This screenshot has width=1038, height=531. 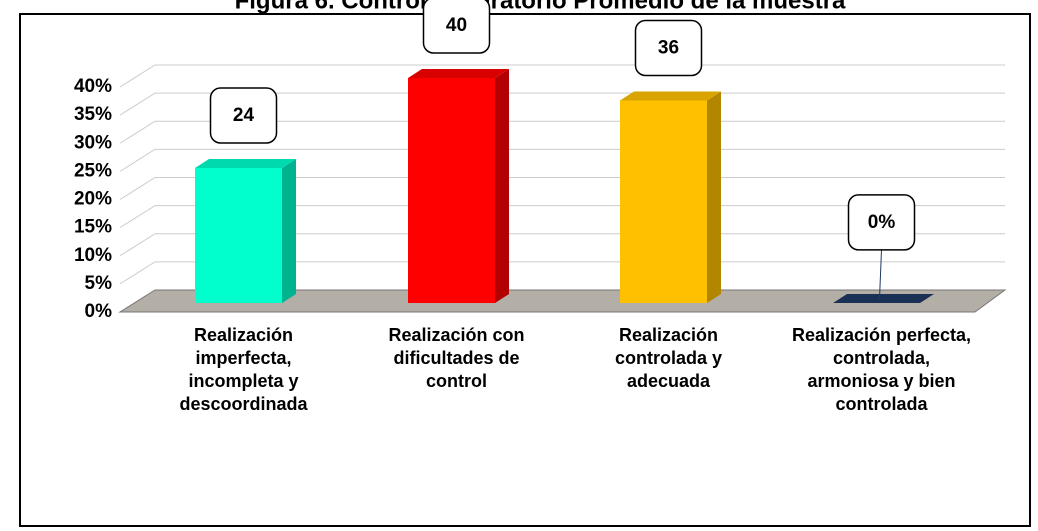 I want to click on x-tick-label: Realización con dificultades de control, so click(x=456, y=358).